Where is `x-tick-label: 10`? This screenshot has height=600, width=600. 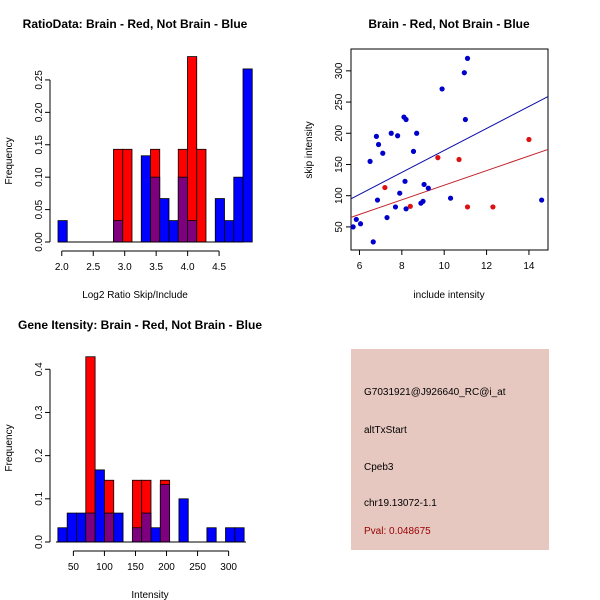 x-tick-label: 10 is located at coordinates (445, 266).